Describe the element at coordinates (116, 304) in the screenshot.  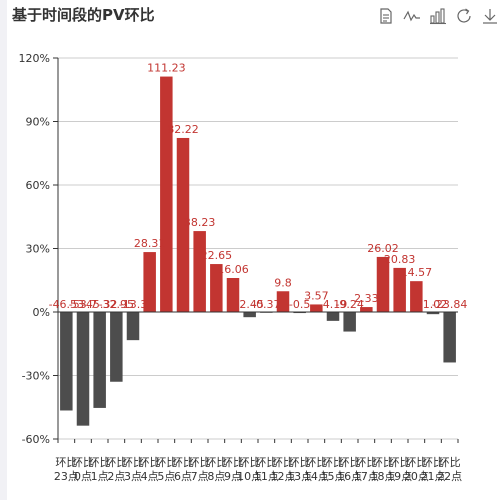
I see `data-label: -32.95` at that location.